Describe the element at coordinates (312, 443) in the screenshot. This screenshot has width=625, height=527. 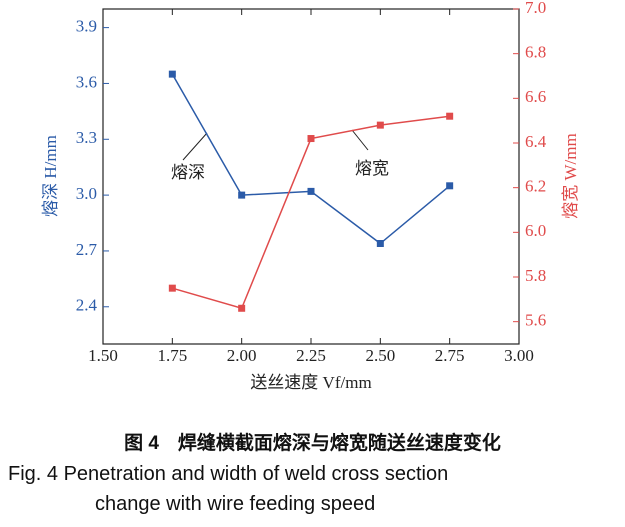
I see `caption-zh: 图 4 焊缝横截面熔深与熔宽随送丝速度变化` at that location.